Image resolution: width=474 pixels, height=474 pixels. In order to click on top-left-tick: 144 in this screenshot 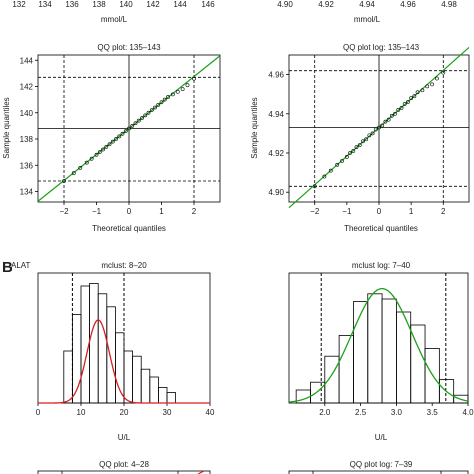, I will do `click(180, 4)`.